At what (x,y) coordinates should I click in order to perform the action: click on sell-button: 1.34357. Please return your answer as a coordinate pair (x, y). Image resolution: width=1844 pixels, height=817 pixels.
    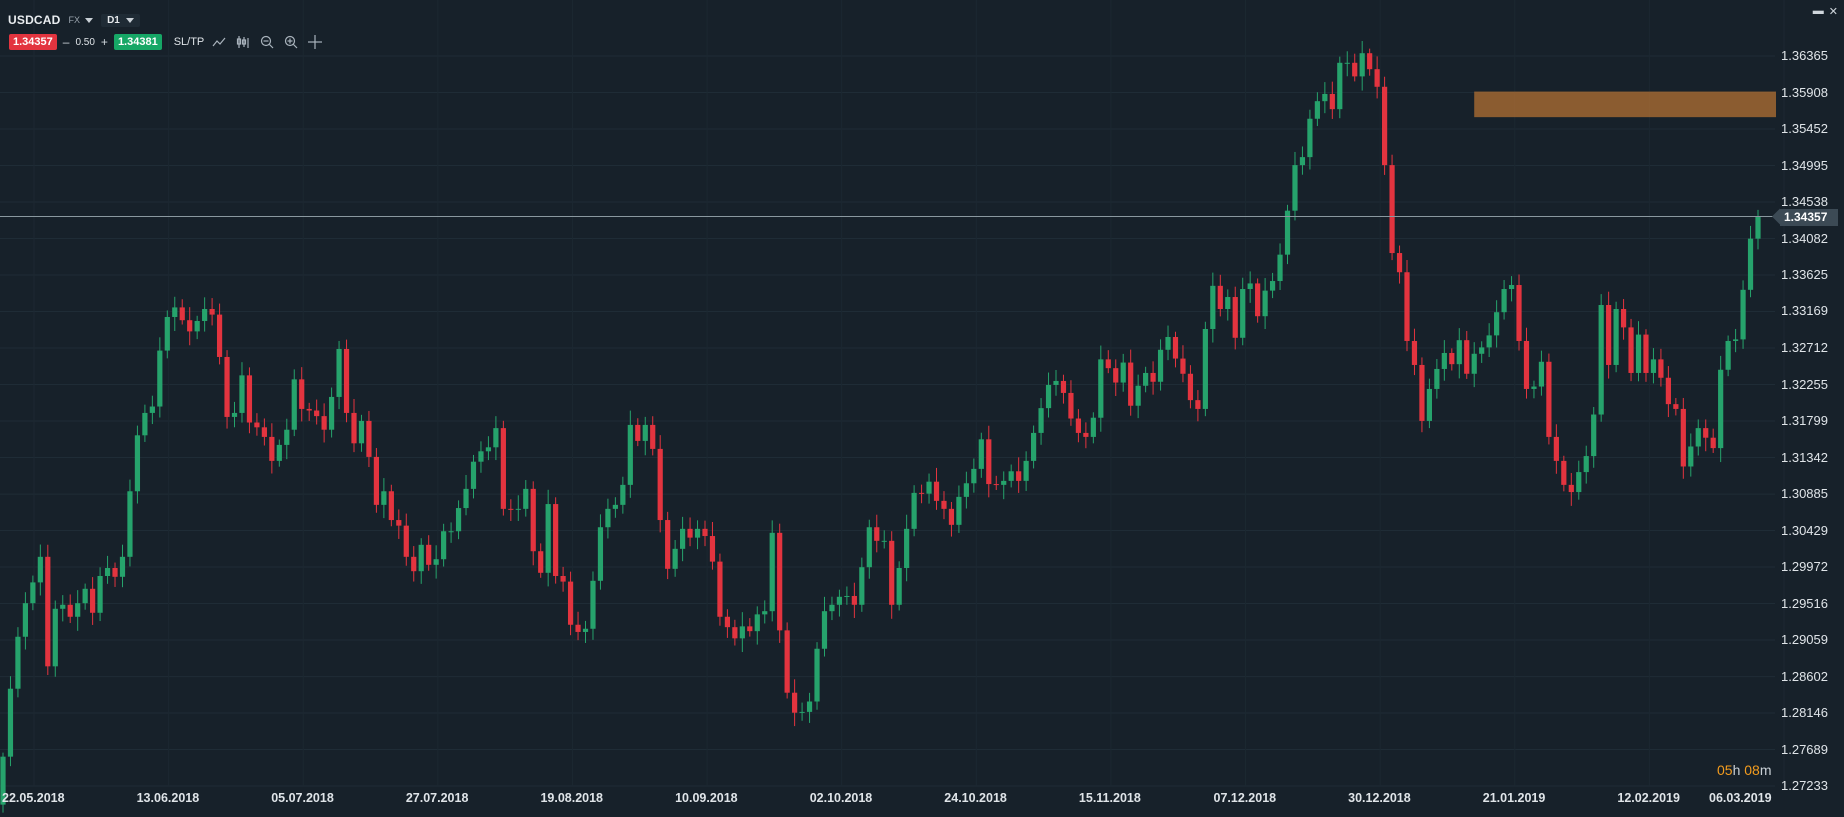
    Looking at the image, I should click on (33, 42).